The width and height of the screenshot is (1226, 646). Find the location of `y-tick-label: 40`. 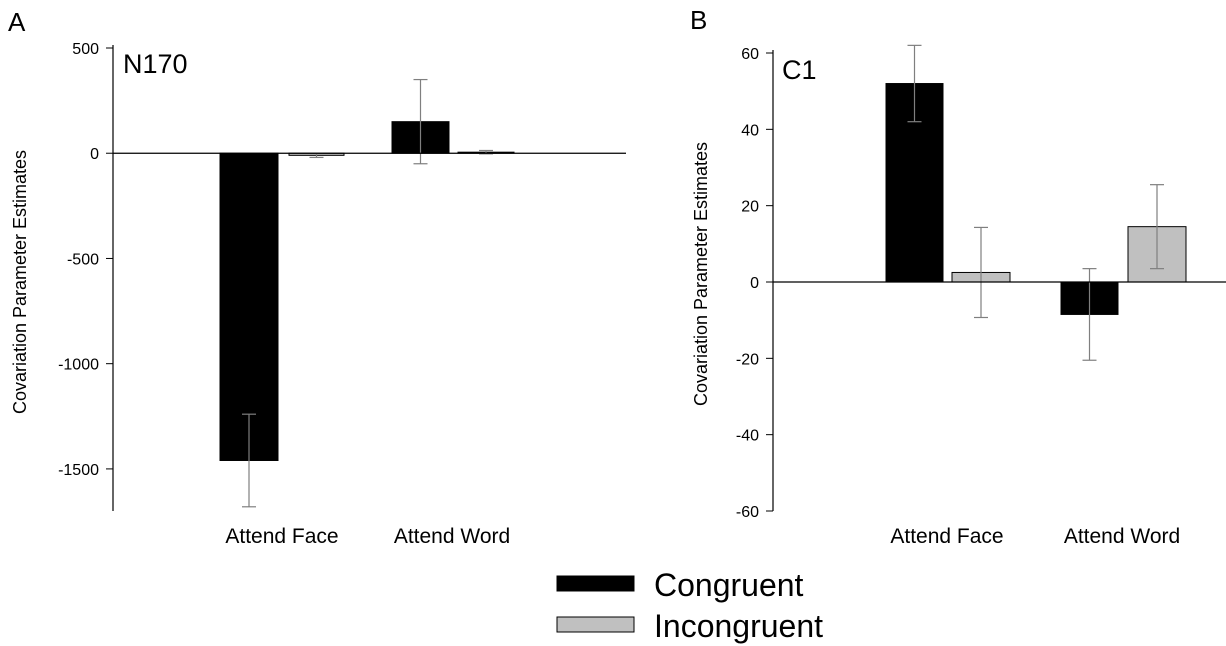

y-tick-label: 40 is located at coordinates (750, 130).